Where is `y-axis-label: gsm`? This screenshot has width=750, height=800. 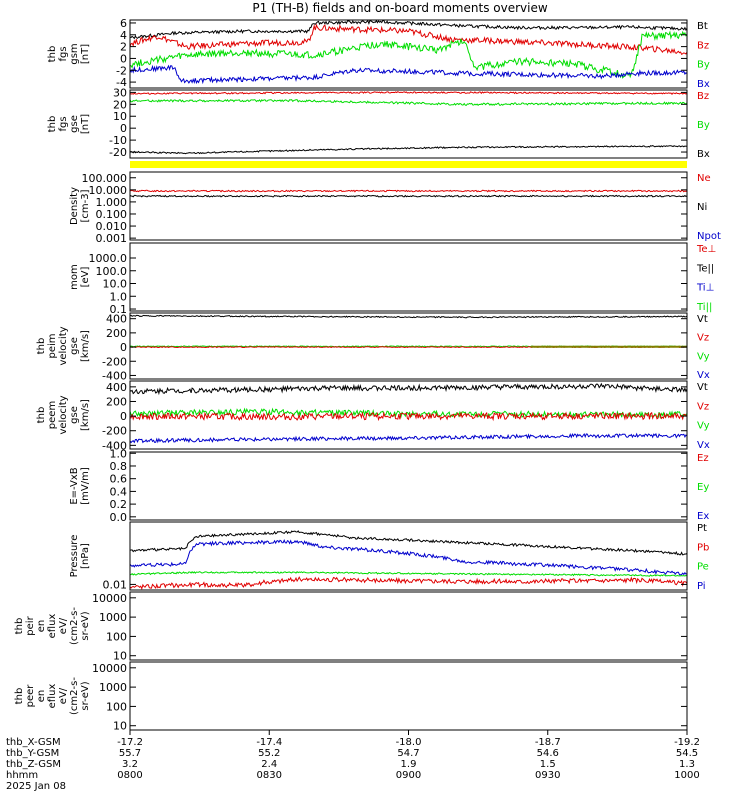
y-axis-label: gsm is located at coordinates (74, 53).